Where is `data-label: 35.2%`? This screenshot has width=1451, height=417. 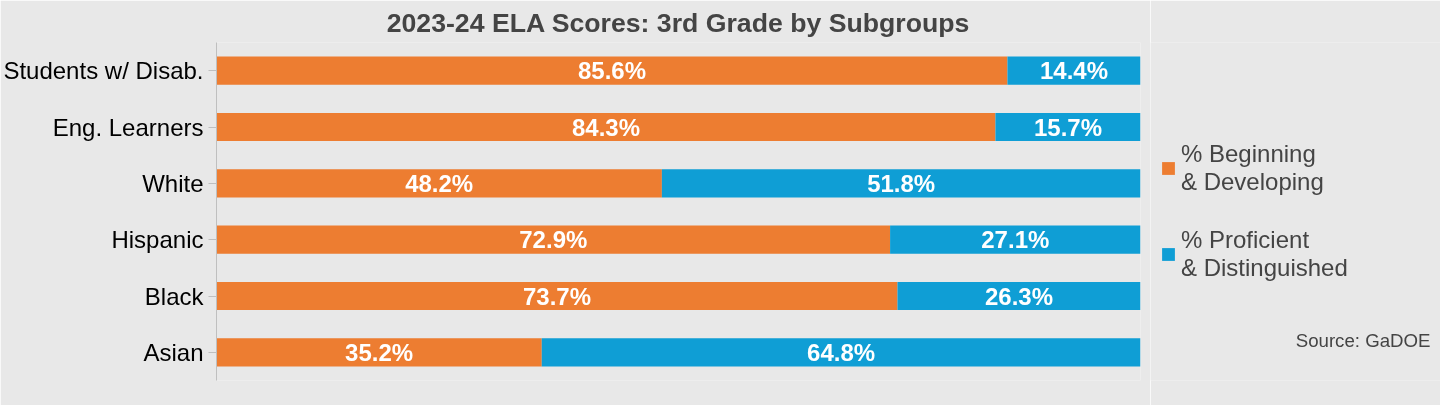
data-label: 35.2% is located at coordinates (379, 352).